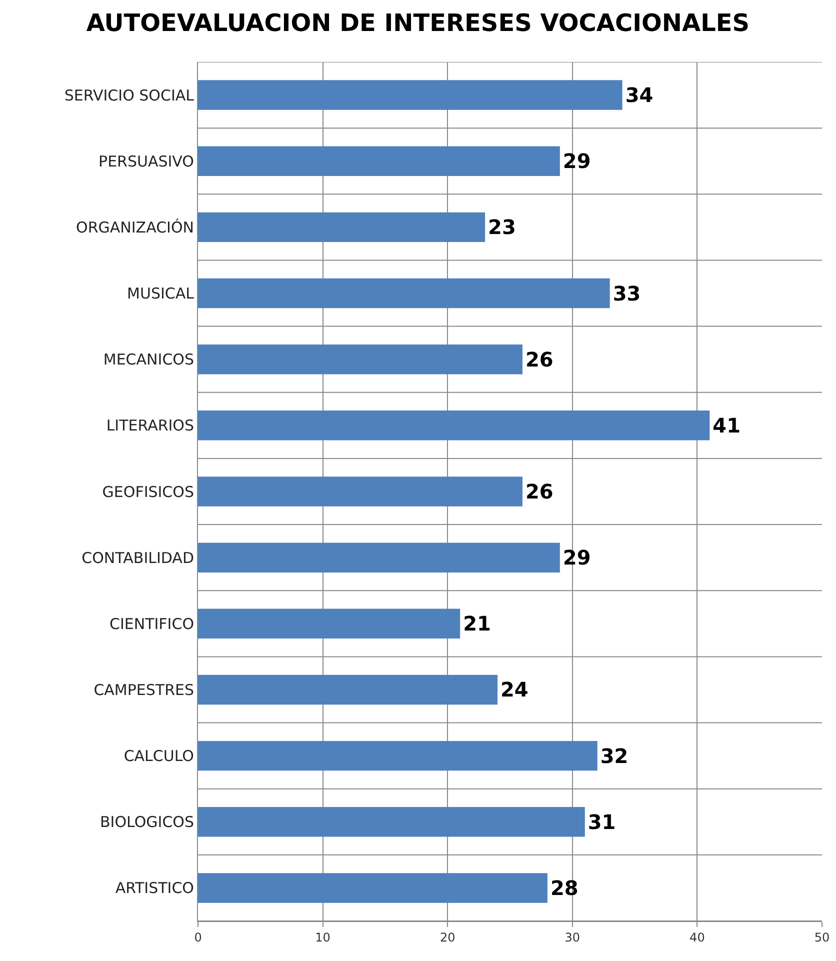 This screenshot has height=961, width=836. I want to click on x-tick-label: 50, so click(822, 937).